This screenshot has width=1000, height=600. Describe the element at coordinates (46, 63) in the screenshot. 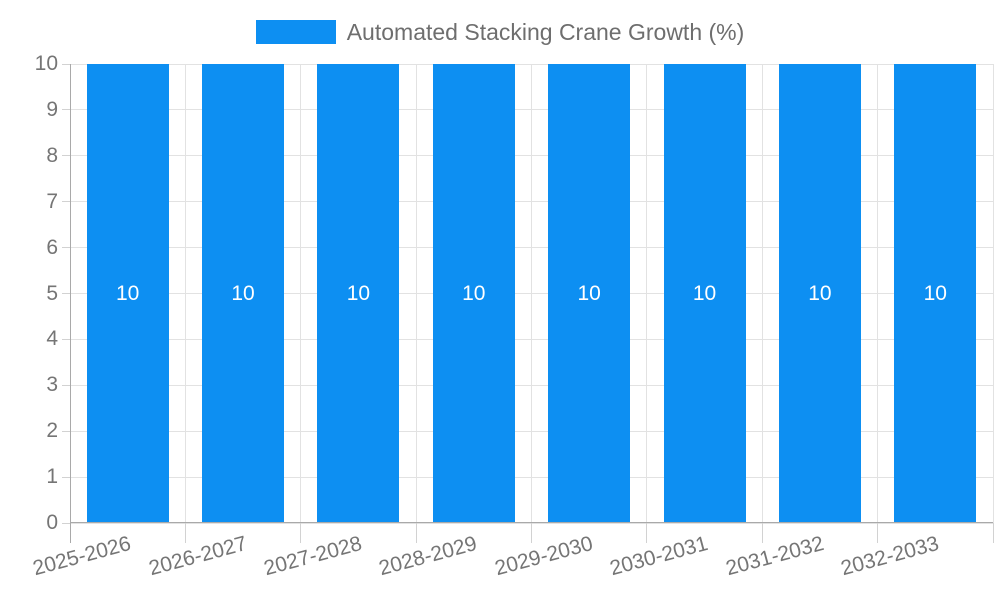

I see `y-tick-label: 10` at that location.